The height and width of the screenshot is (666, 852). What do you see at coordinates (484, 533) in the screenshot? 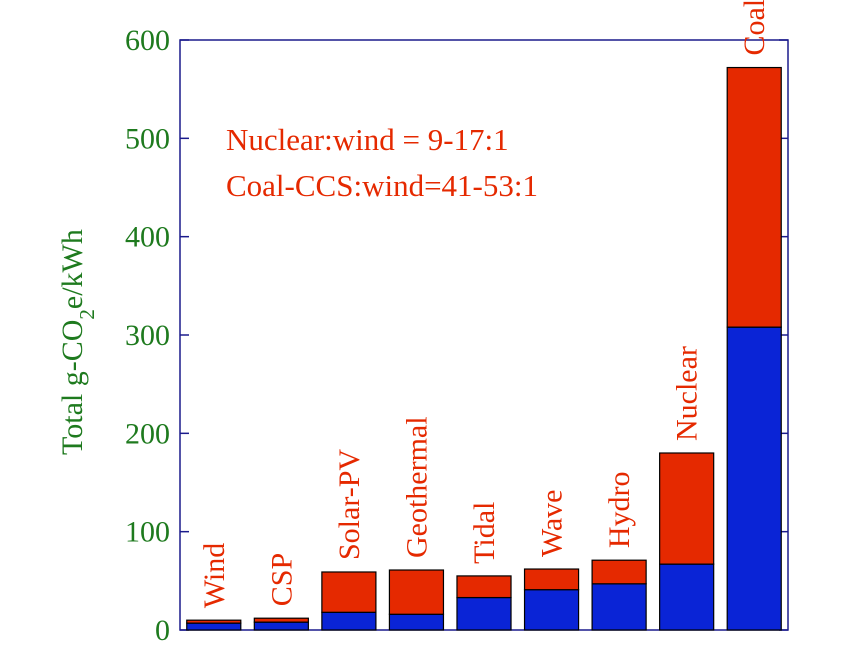
I see `category-label: Tidal` at bounding box center [484, 533].